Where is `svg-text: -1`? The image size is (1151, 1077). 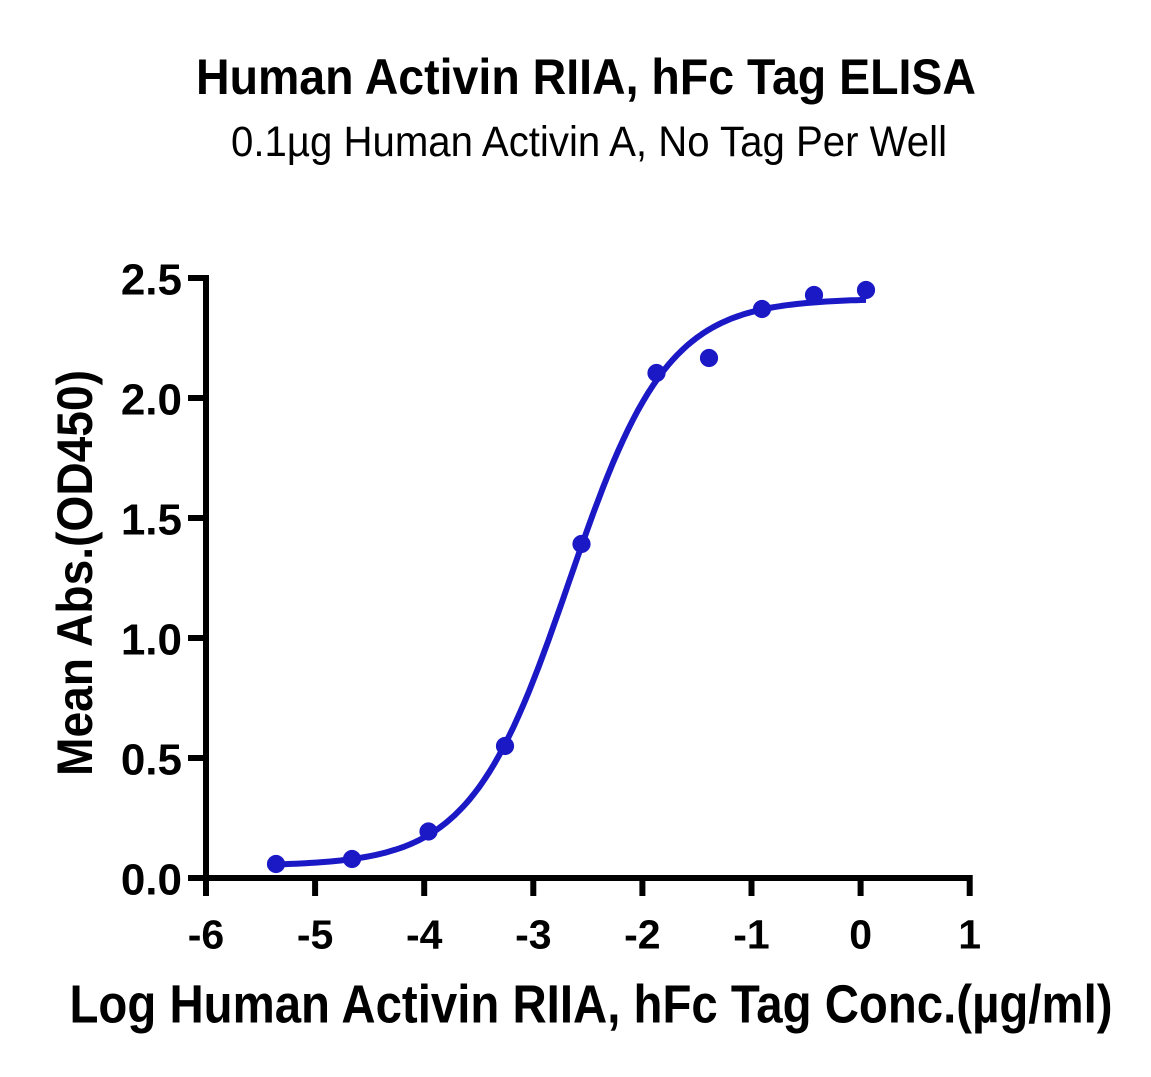
svg-text: -1 is located at coordinates (751, 935).